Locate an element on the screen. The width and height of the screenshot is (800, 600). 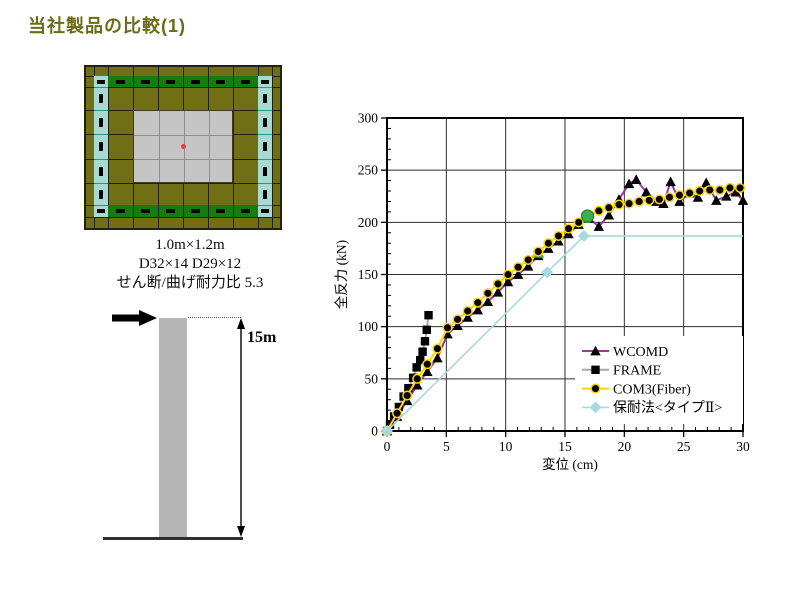
page-title: 当社製品の比較(1) is located at coordinates (107, 26).